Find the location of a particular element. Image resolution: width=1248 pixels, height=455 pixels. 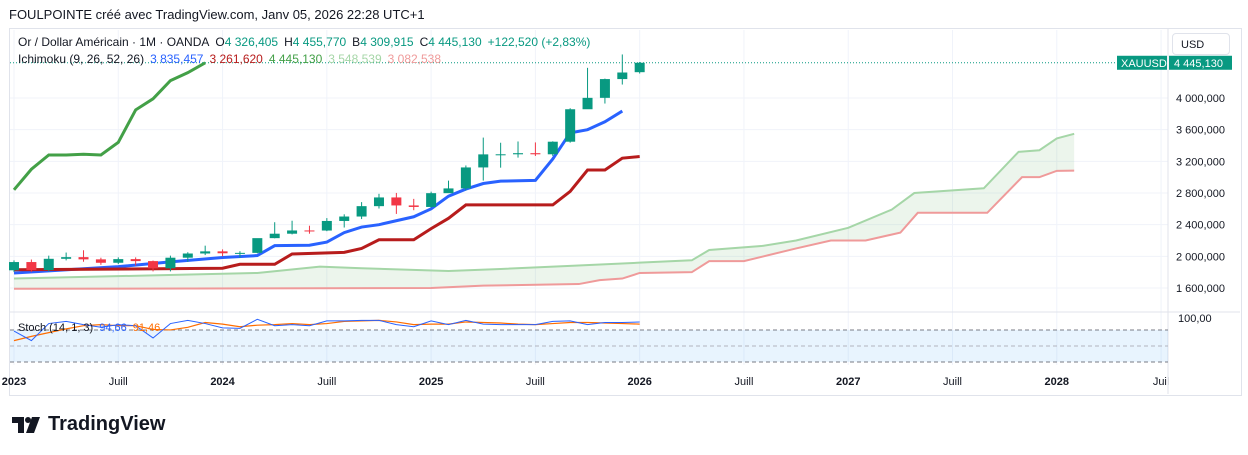

y-tick-label: 4 000,000 is located at coordinates (1200, 99).